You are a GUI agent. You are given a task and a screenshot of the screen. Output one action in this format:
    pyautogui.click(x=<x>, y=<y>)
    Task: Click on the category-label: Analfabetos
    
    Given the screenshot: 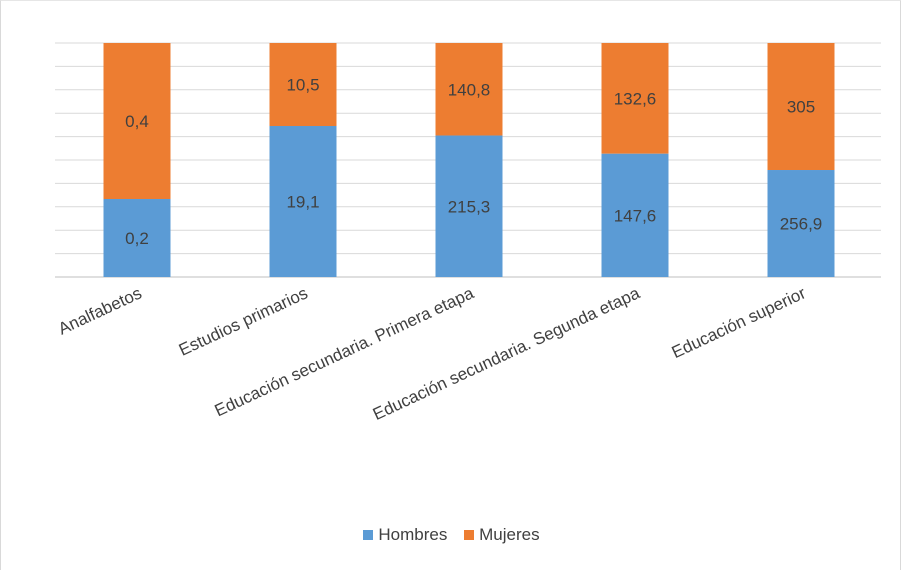 What is the action you would take?
    pyautogui.click(x=99, y=310)
    